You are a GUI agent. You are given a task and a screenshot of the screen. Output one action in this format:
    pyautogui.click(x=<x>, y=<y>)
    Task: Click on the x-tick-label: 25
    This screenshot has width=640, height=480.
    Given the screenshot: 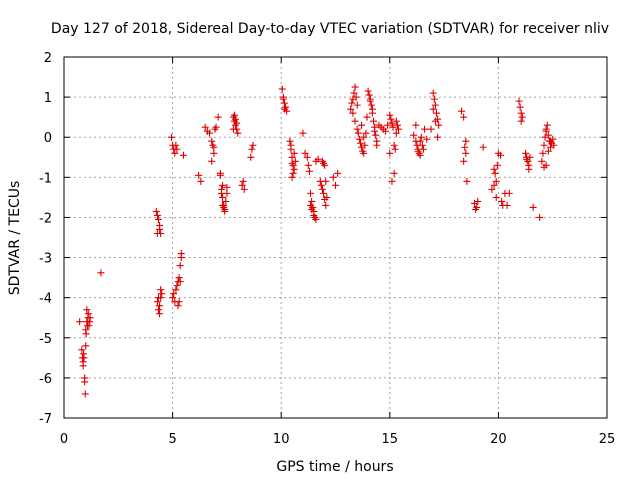 What is the action you would take?
    pyautogui.click(x=607, y=439)
    